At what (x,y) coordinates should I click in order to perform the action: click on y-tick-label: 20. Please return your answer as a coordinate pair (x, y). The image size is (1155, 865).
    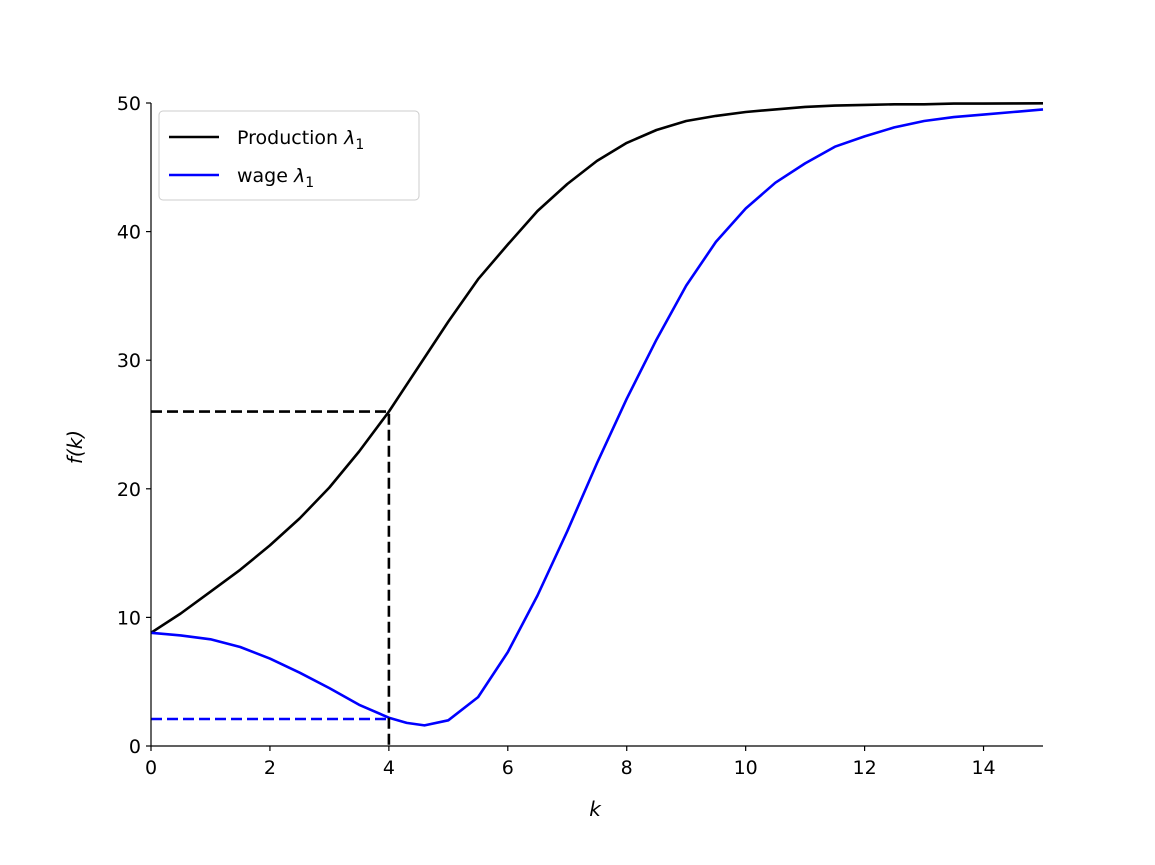
    Looking at the image, I should click on (129, 490).